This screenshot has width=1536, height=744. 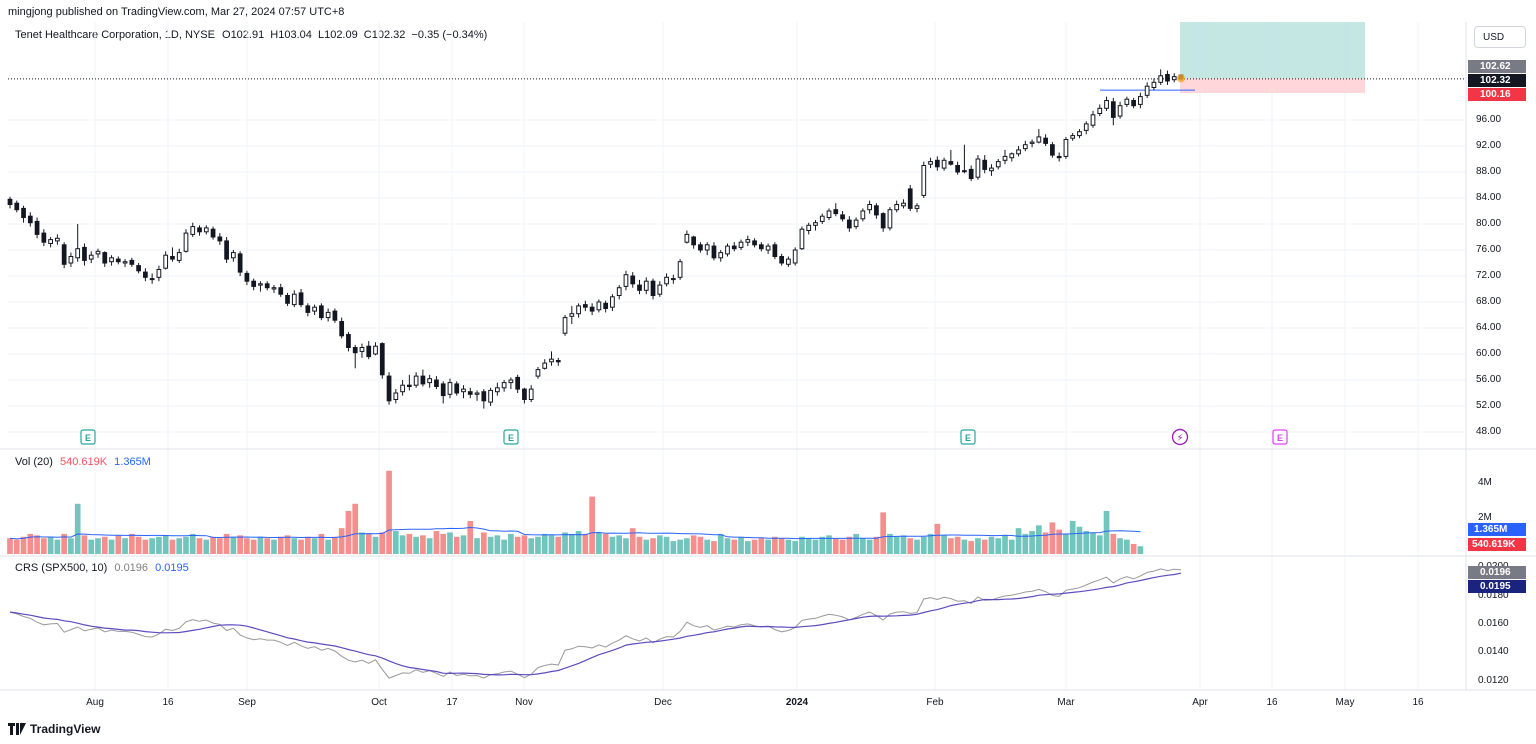 I want to click on time-tick-2024: 2024, so click(x=797, y=702).